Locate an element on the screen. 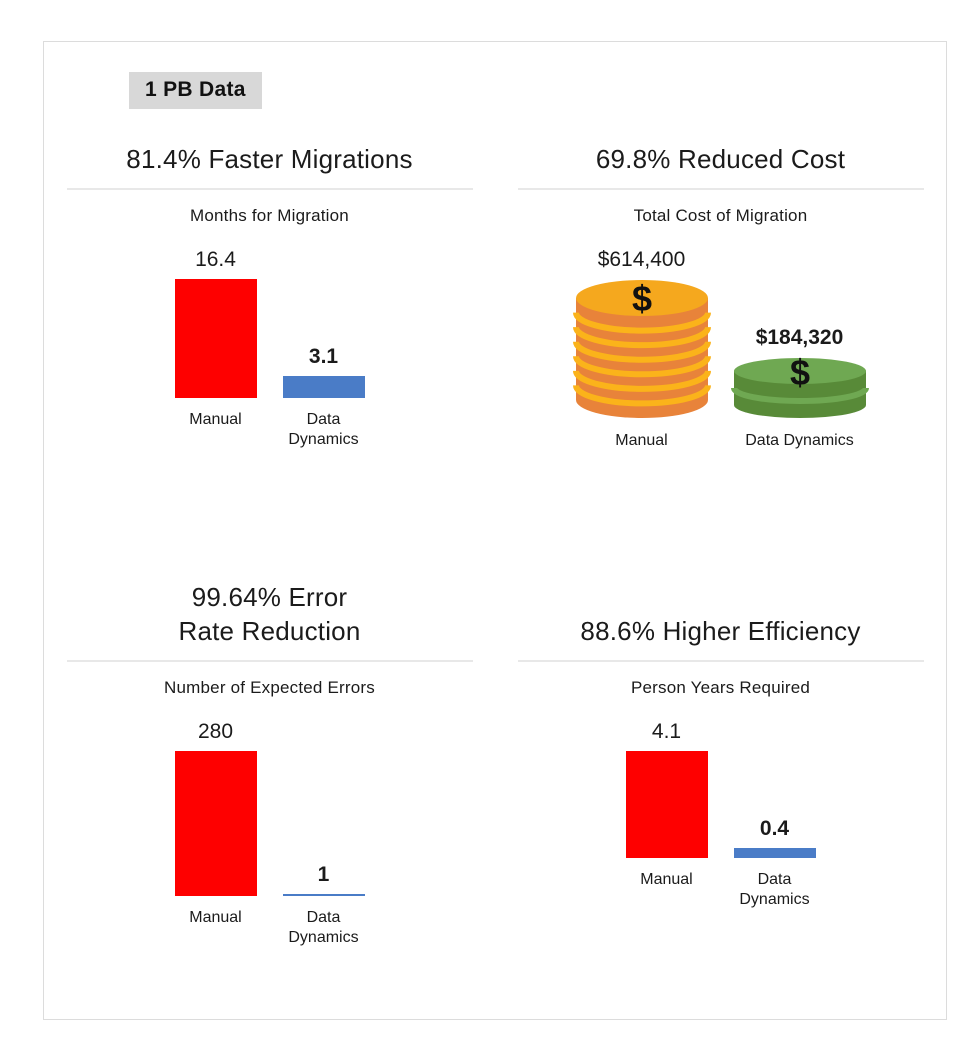 The image size is (980, 1057). data-size-badge: 1 PB Data is located at coordinates (195, 90).